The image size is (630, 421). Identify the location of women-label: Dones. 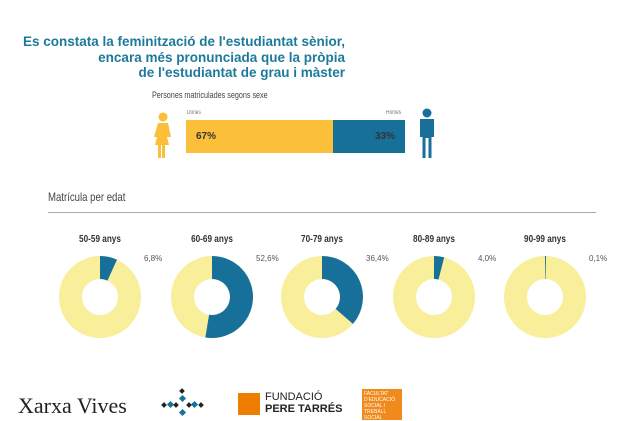
(194, 113).